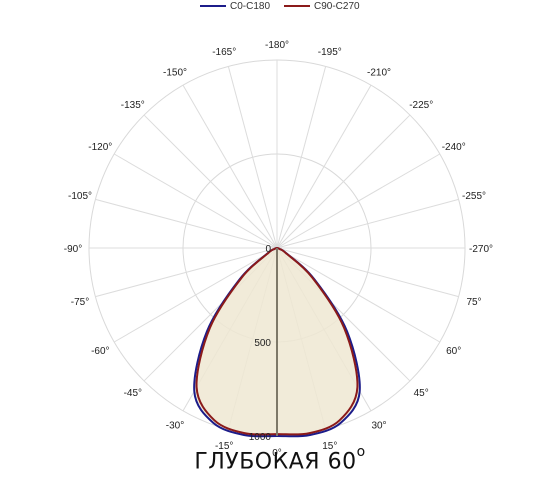  What do you see at coordinates (224, 446) in the screenshot?
I see `angle-tick-label: -15°` at bounding box center [224, 446].